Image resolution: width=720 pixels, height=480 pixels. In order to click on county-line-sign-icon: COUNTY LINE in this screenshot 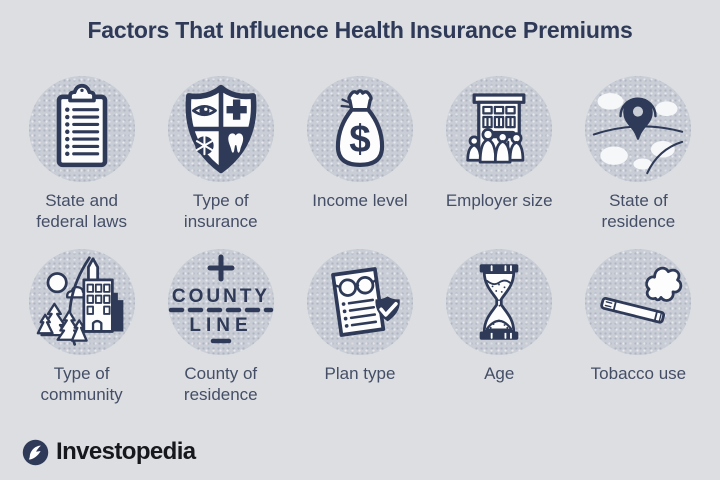, I will do `click(220, 302)`.